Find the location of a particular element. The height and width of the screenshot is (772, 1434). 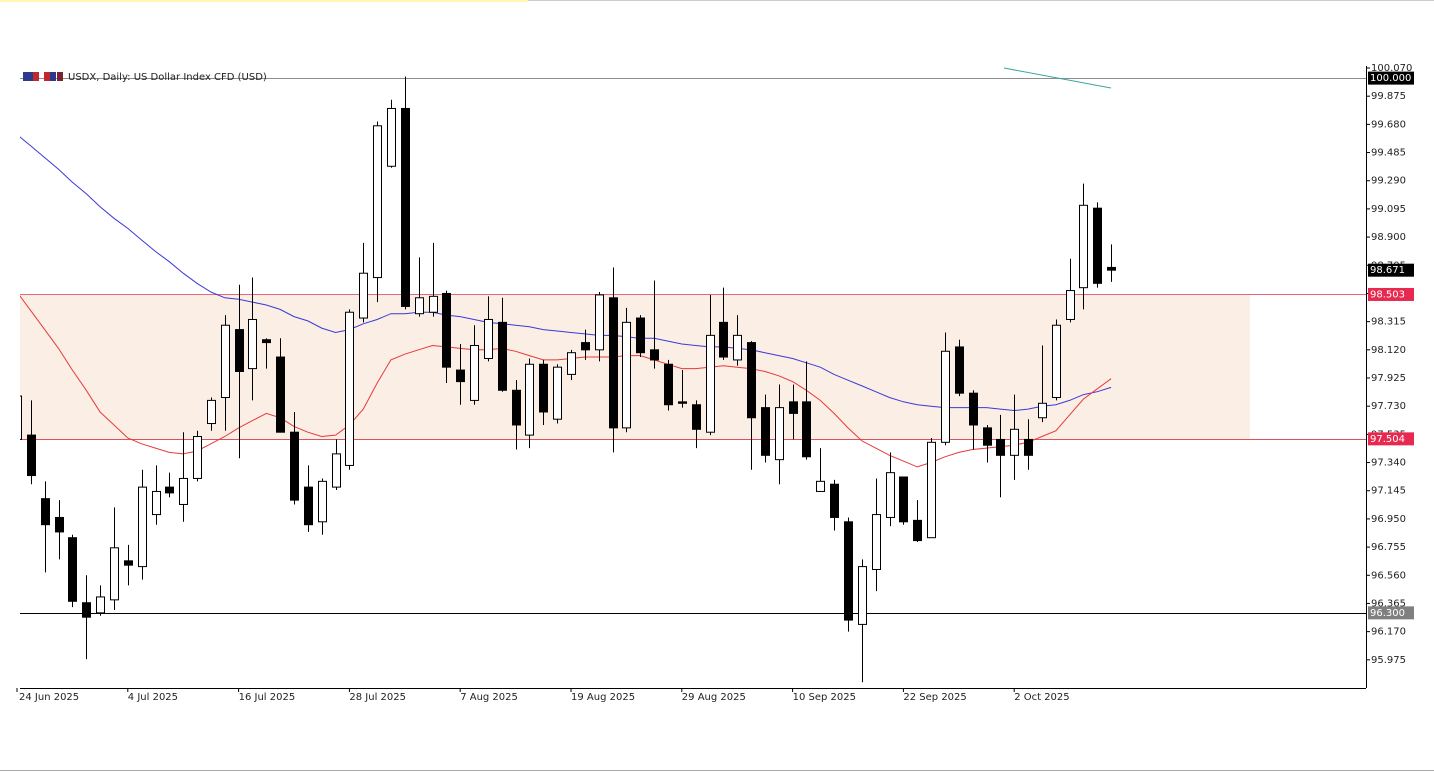

level-label: 96.300 is located at coordinates (1387, 613).